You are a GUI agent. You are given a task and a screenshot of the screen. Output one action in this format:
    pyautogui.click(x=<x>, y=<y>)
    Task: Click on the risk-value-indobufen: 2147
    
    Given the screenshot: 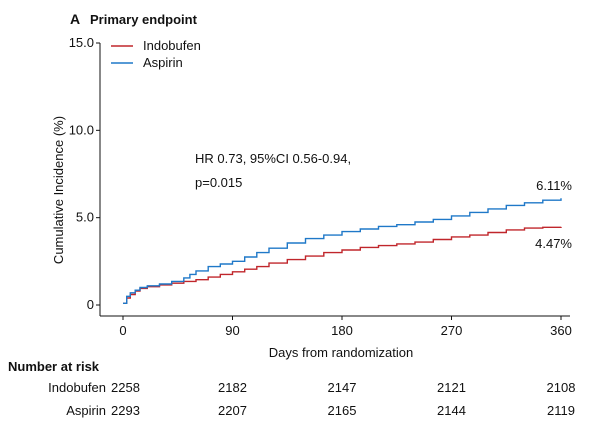 What is the action you would take?
    pyautogui.click(x=342, y=387)
    